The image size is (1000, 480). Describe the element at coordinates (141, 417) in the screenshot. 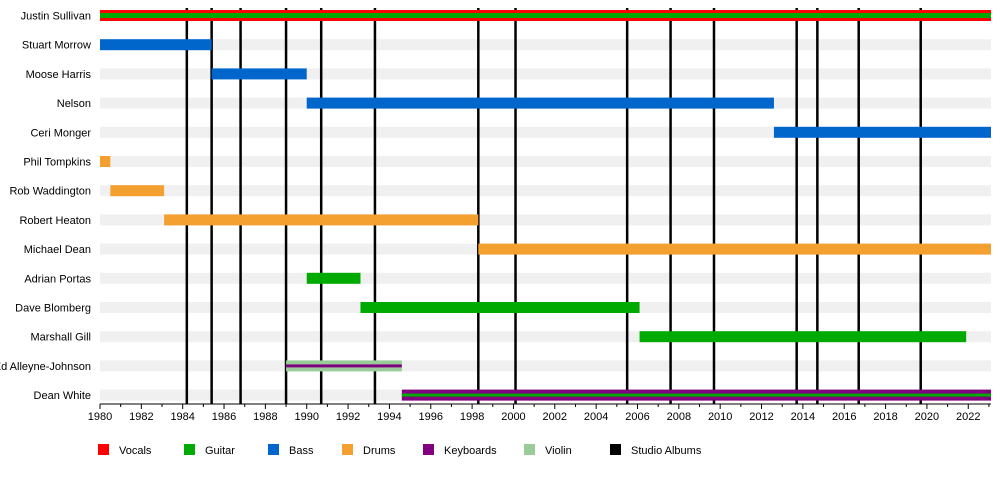

I see `x-tick-label-1982: 1982` at that location.